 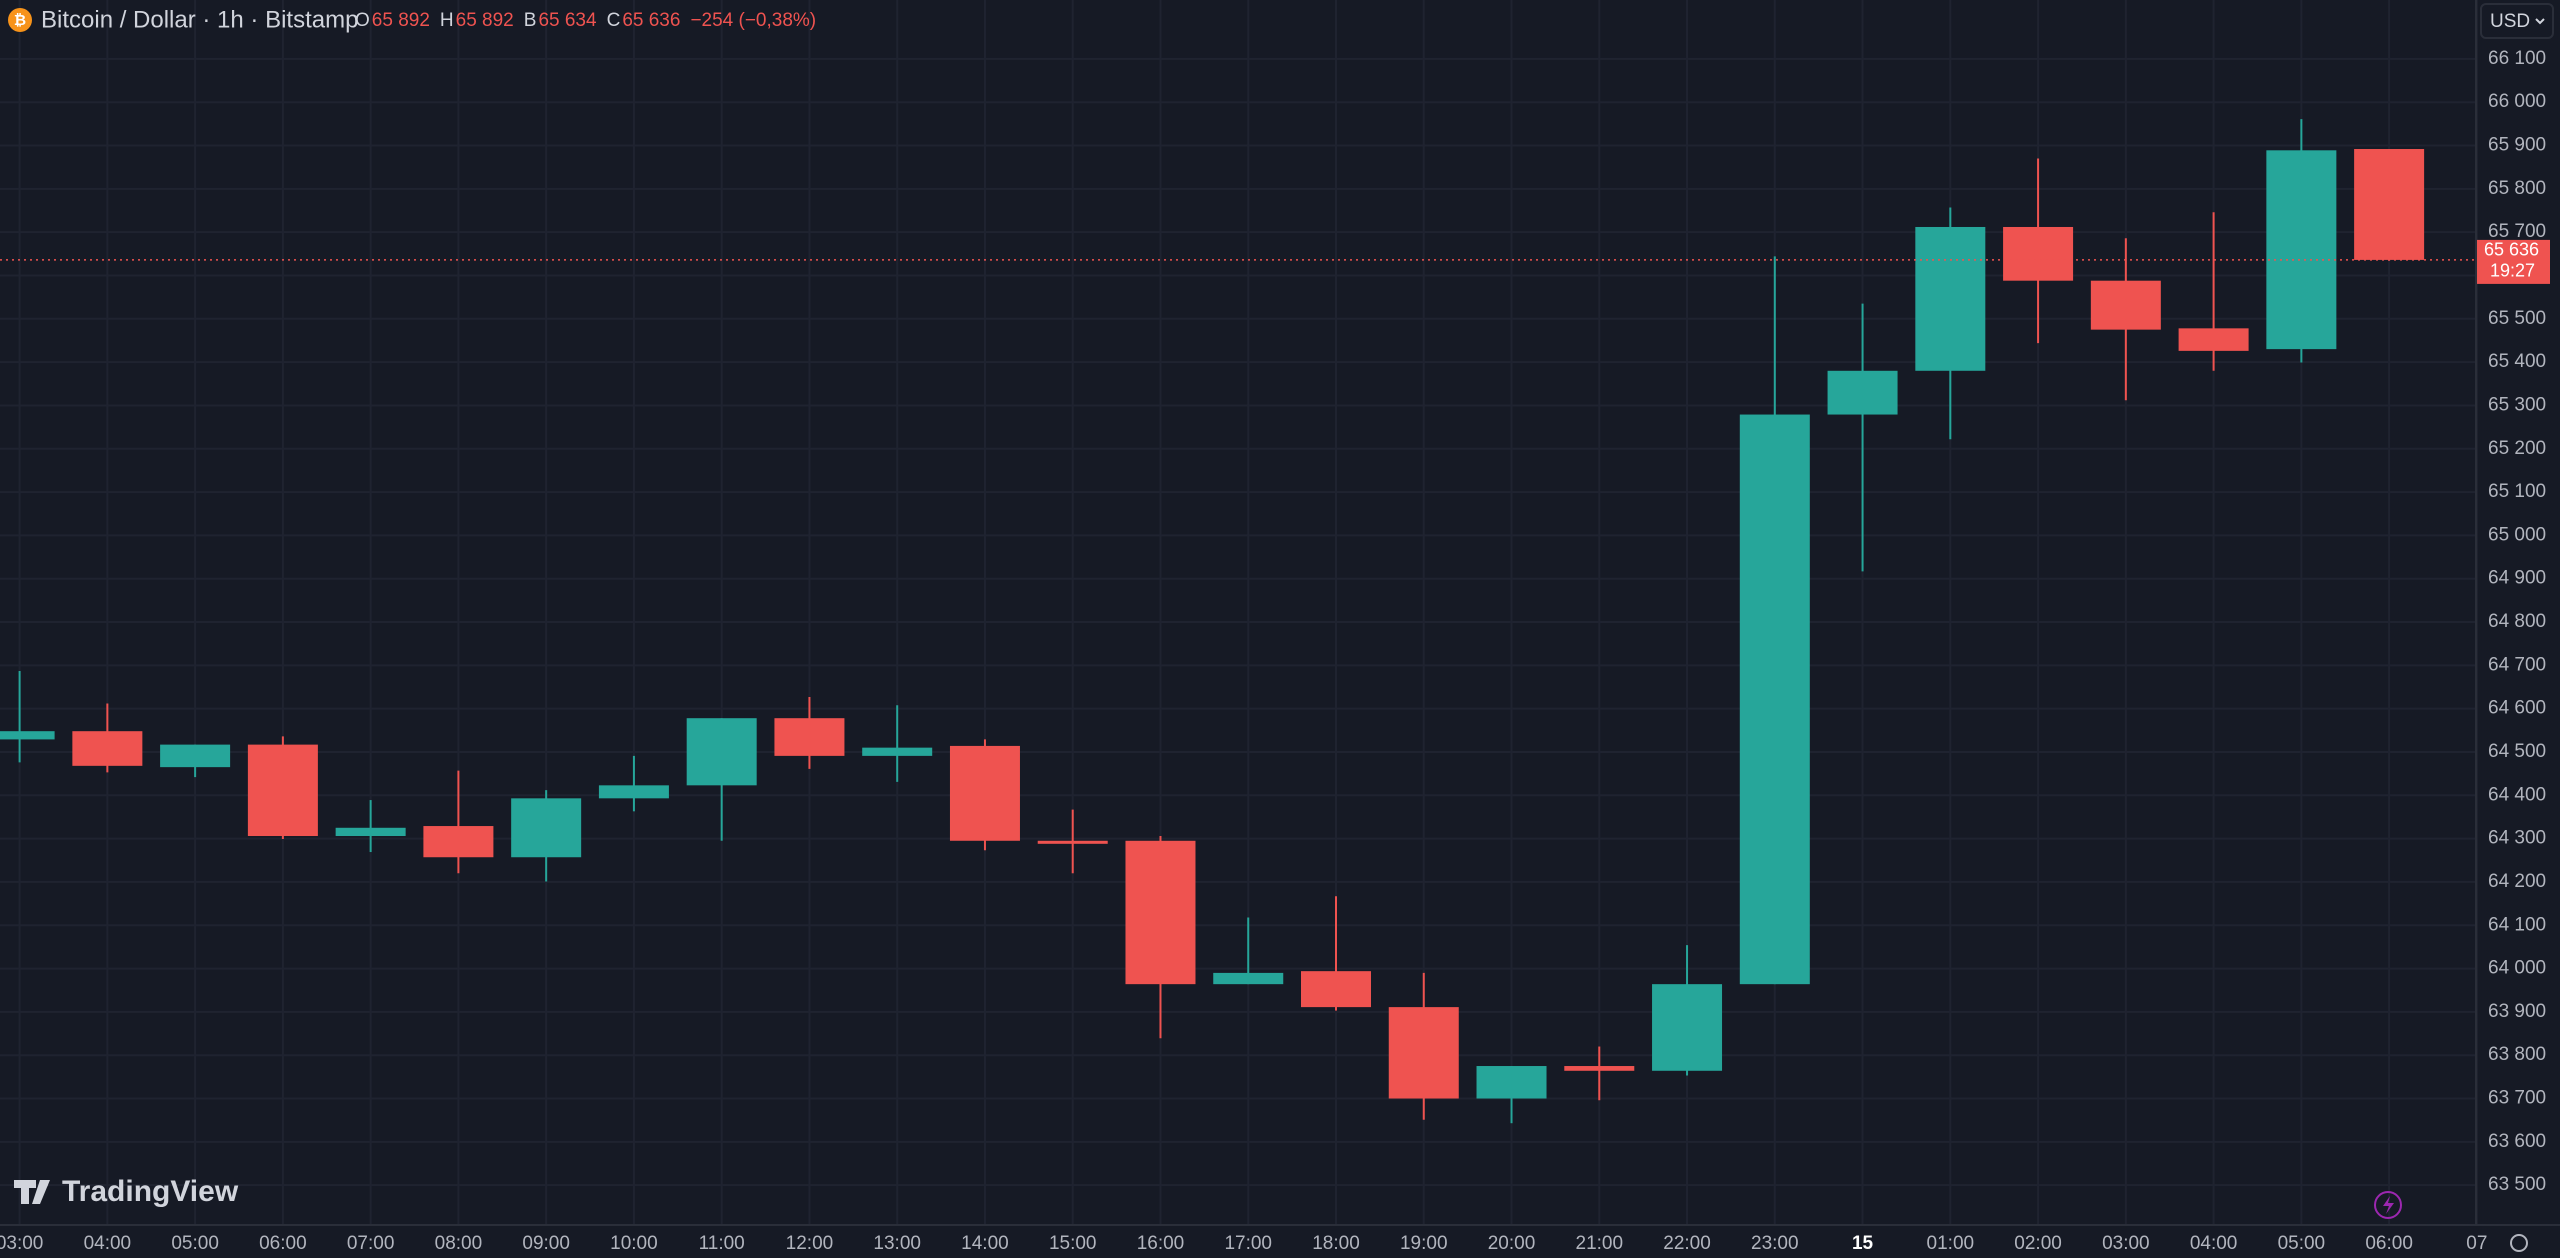 What do you see at coordinates (614, 20) in the screenshot?
I see `legend-key: C` at bounding box center [614, 20].